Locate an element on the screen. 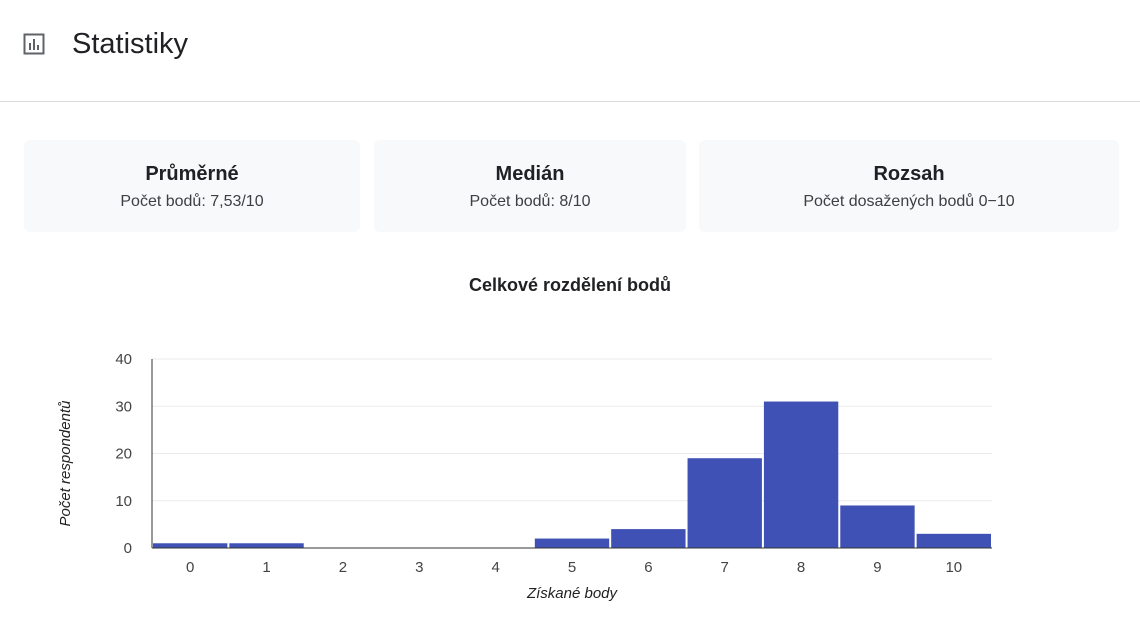  x-tick-label: 7 is located at coordinates (725, 567).